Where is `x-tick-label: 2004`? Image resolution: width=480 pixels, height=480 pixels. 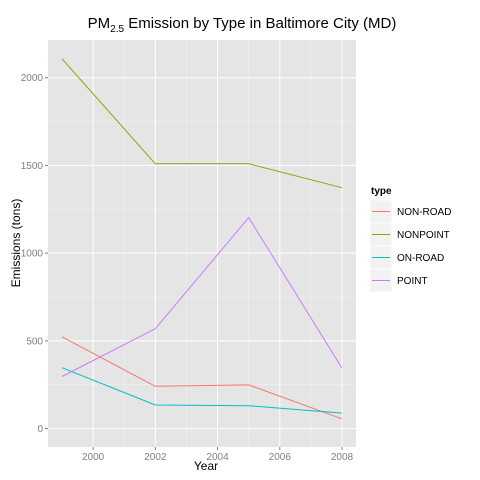
x-tick-label: 2004 is located at coordinates (217, 457).